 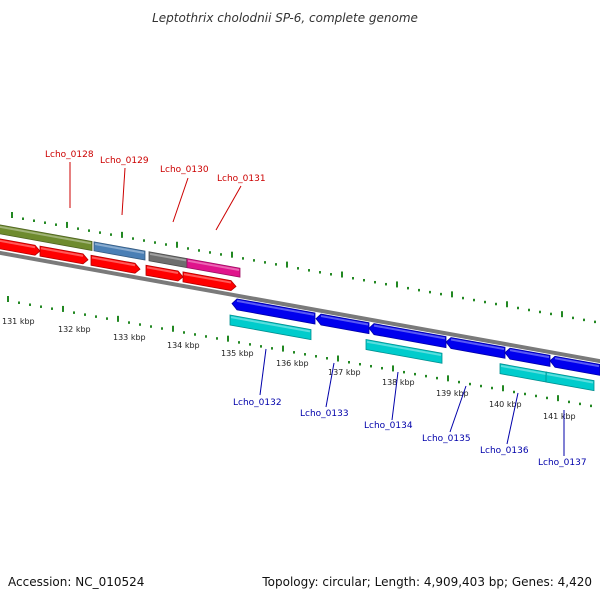 What do you see at coordinates (129, 337) in the screenshot?
I see `scale-label: 133 kbp` at bounding box center [129, 337].